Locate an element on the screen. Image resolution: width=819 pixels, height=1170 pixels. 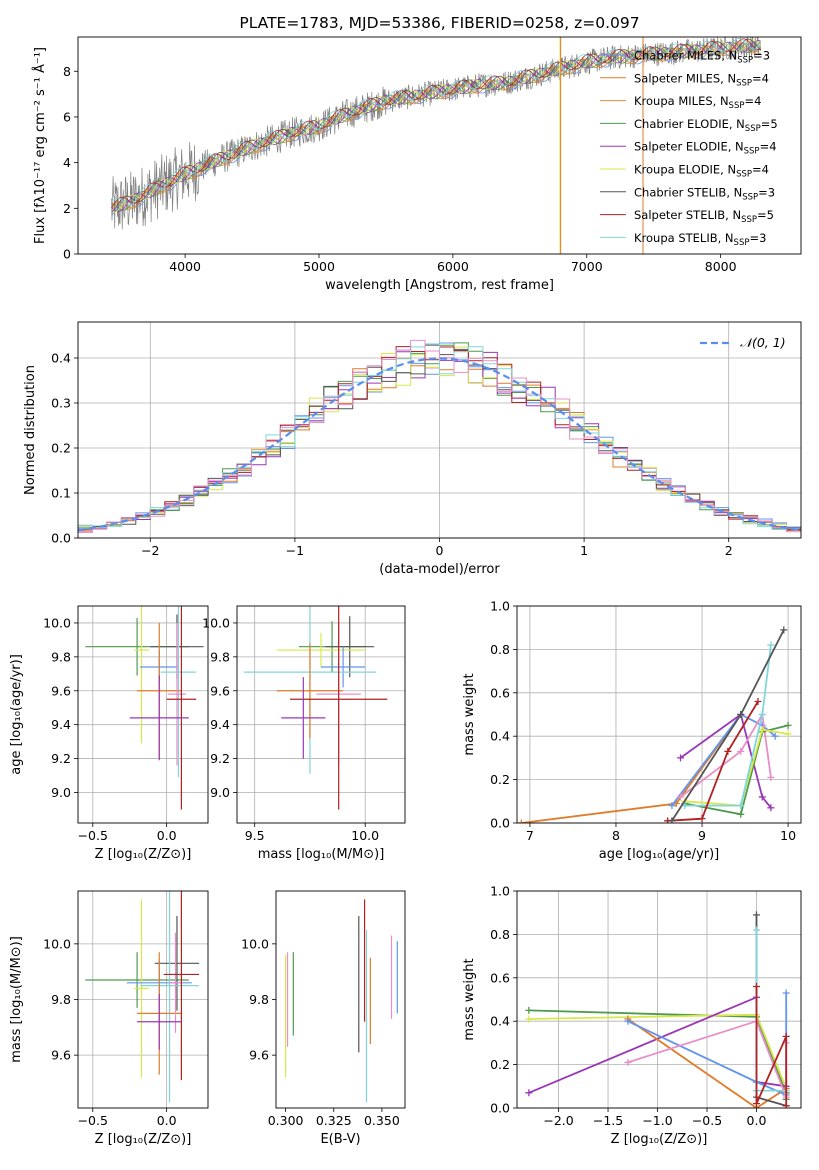
legend-entry: Chabrier ELODIE, NSSP=5 is located at coordinates (706, 125).